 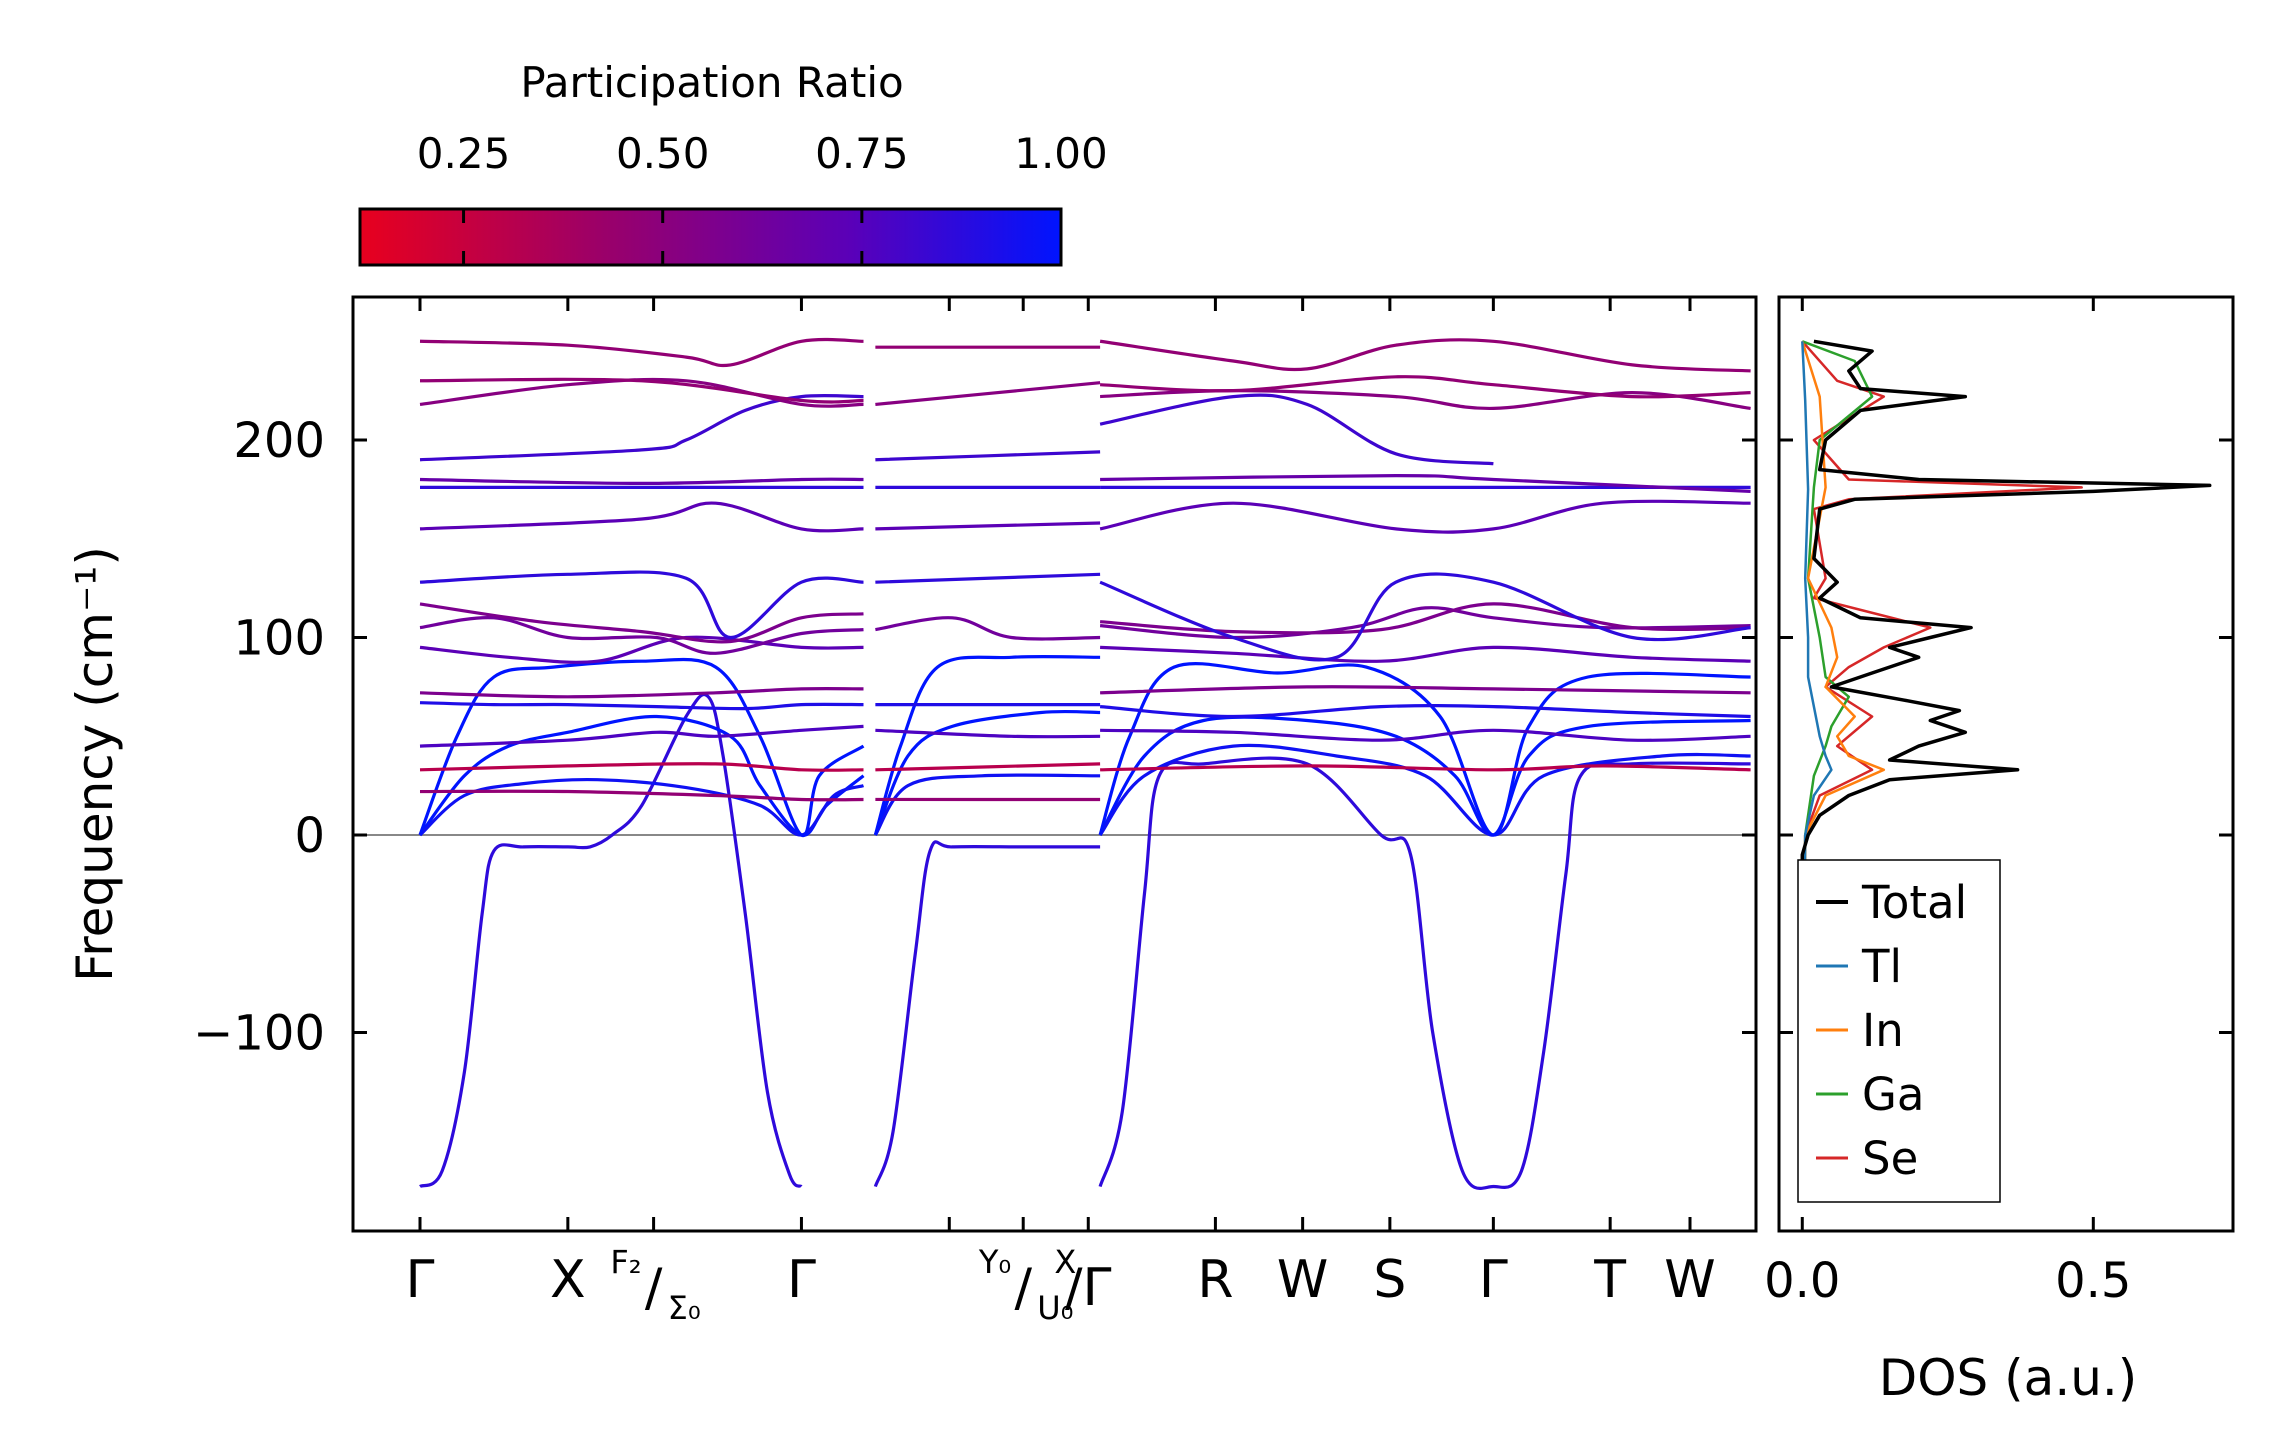 I want to click on dos-line-in, so click(x=1843, y=765).